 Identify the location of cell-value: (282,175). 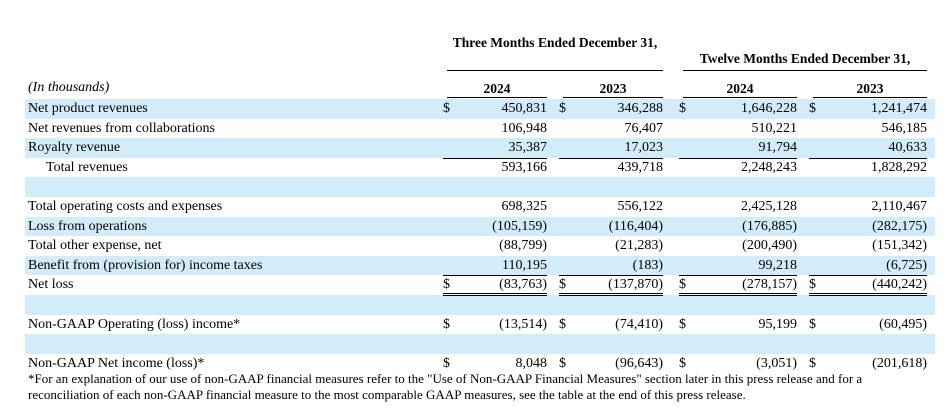
(899, 226).